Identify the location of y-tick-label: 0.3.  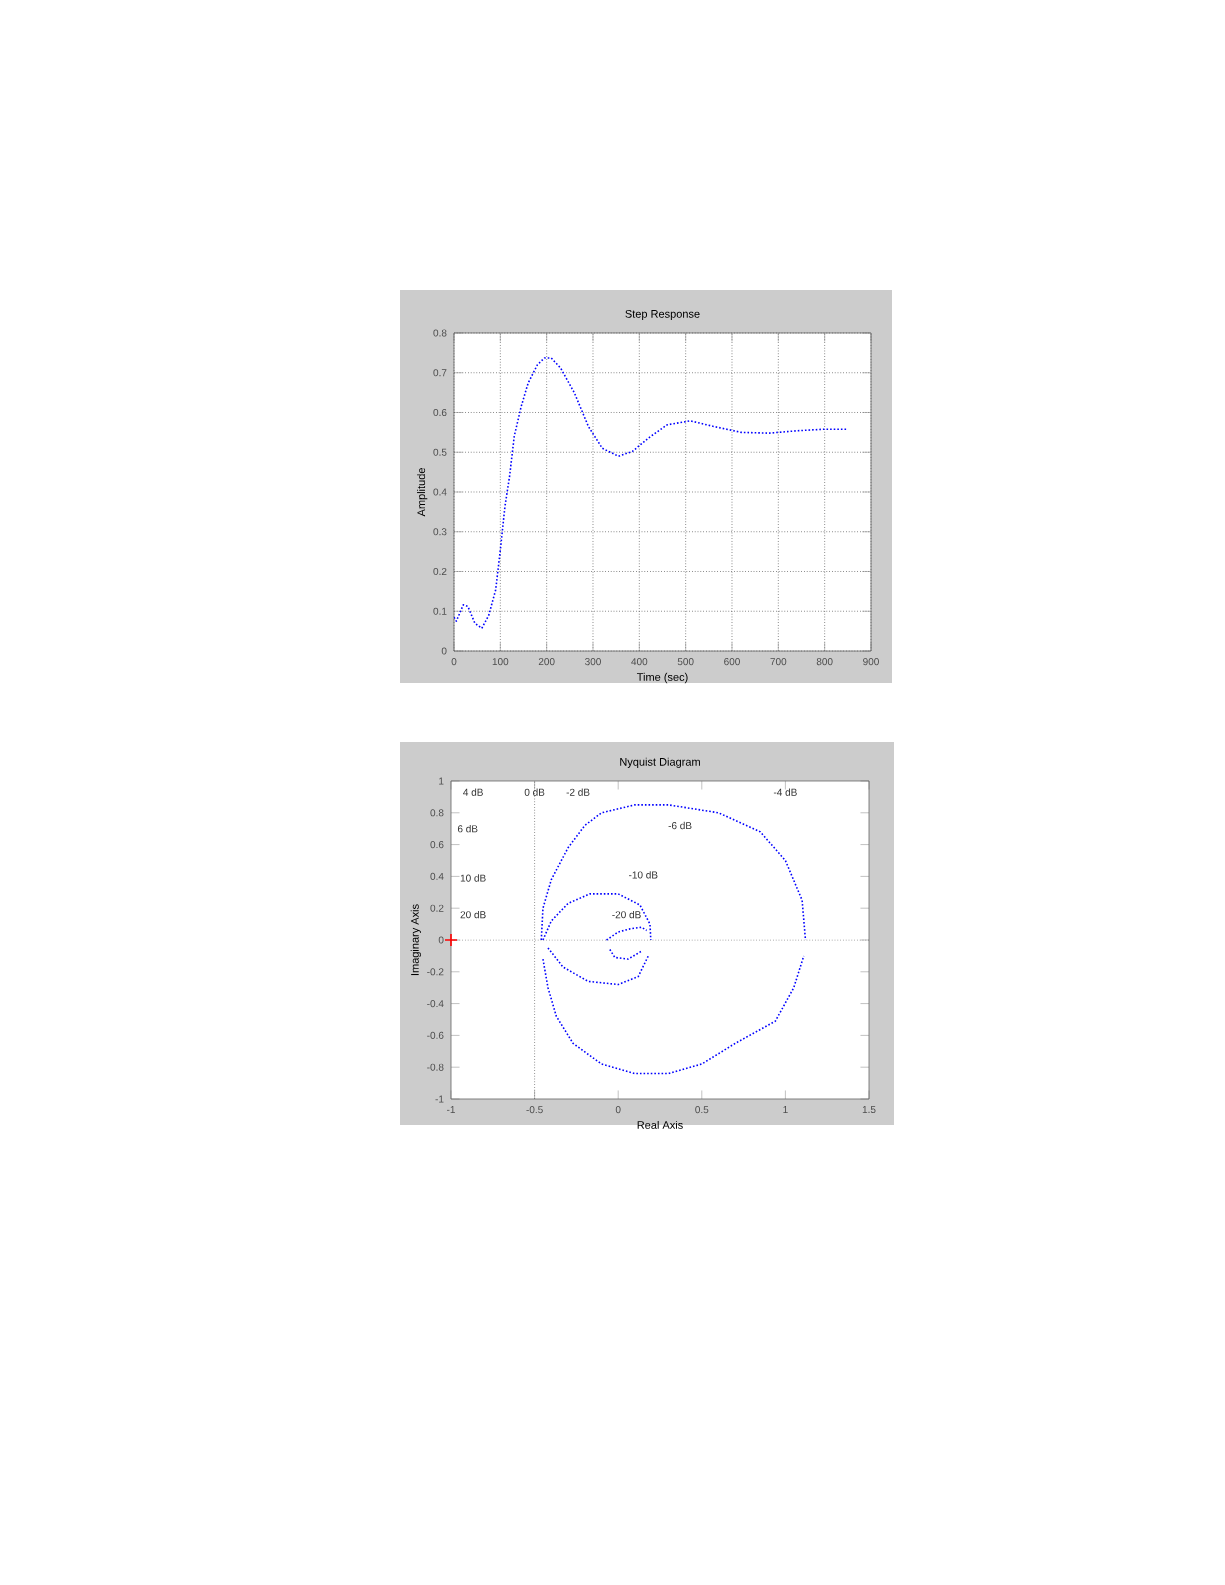
(440, 532).